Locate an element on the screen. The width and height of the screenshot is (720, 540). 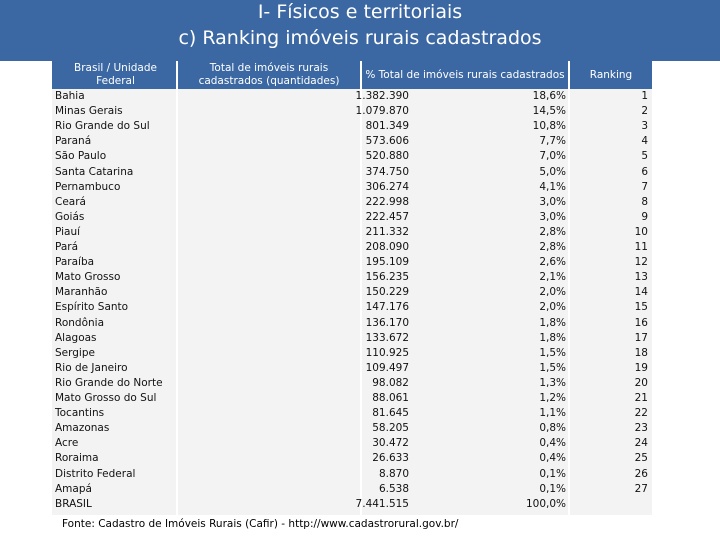
state-cell: Amapá is located at coordinates (73, 488).